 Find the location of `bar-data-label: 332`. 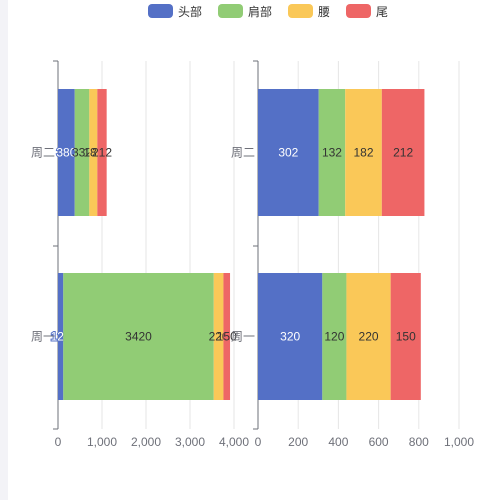

bar-data-label: 332 is located at coordinates (82, 153).